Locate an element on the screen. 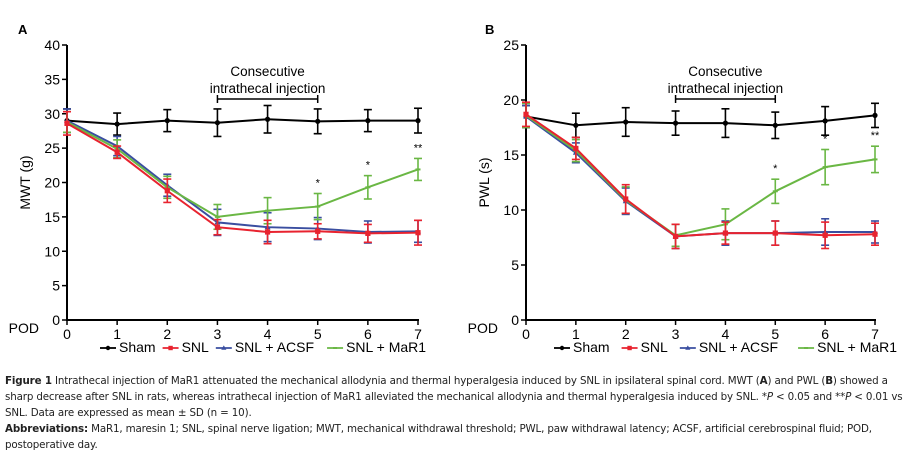  x-tick-label: 4 is located at coordinates (726, 334).